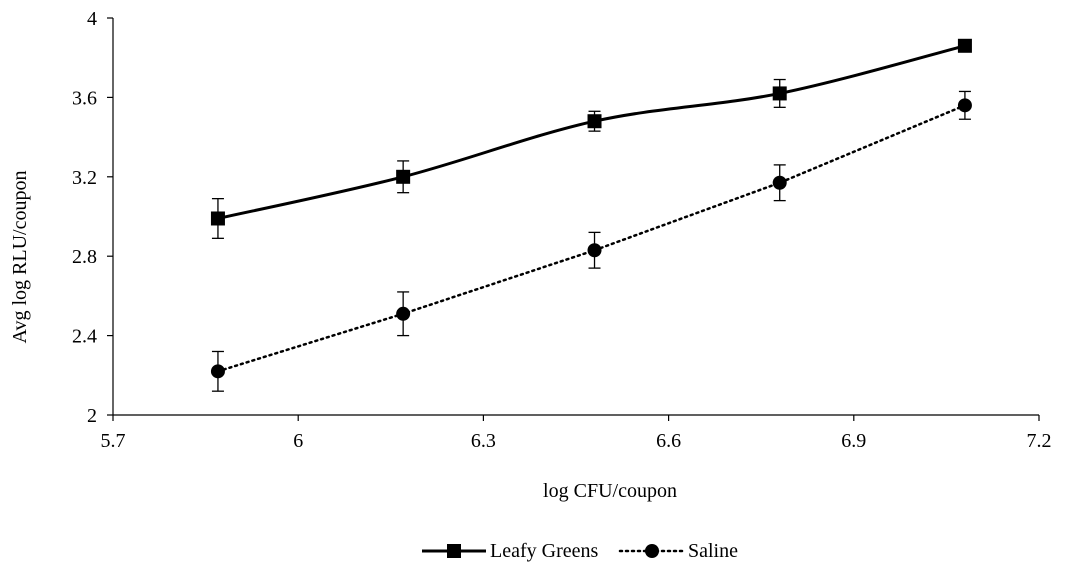  Describe the element at coordinates (113, 441) in the screenshot. I see `x-tick-label: 5.7` at that location.